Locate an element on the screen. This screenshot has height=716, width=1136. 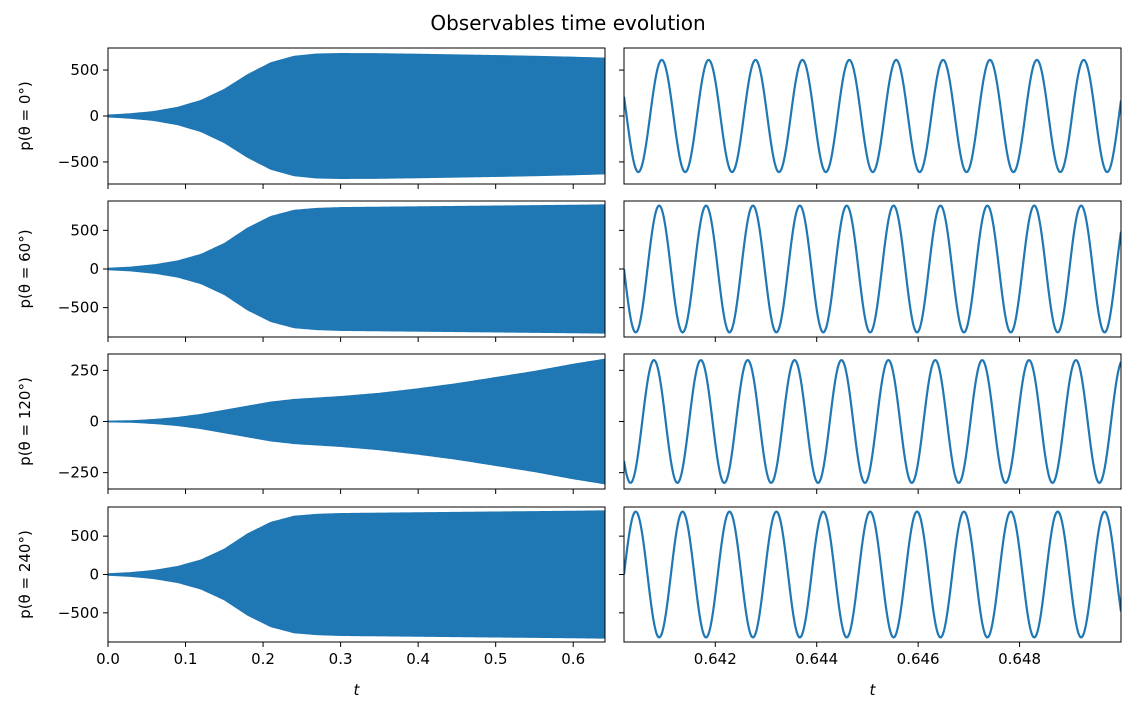
x-tick-label: 0.2 is located at coordinates (263, 659).